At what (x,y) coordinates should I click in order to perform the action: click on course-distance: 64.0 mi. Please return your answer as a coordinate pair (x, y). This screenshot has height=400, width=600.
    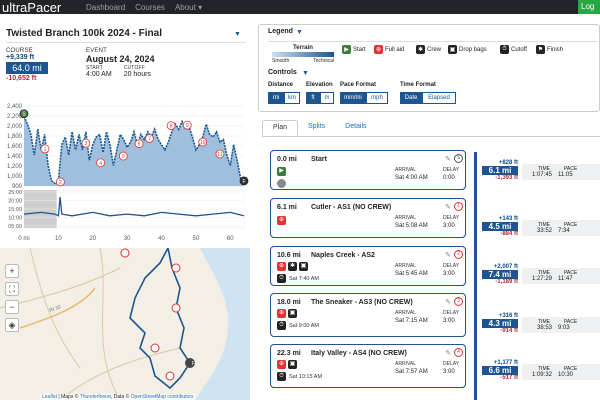
    Looking at the image, I should click on (27, 68).